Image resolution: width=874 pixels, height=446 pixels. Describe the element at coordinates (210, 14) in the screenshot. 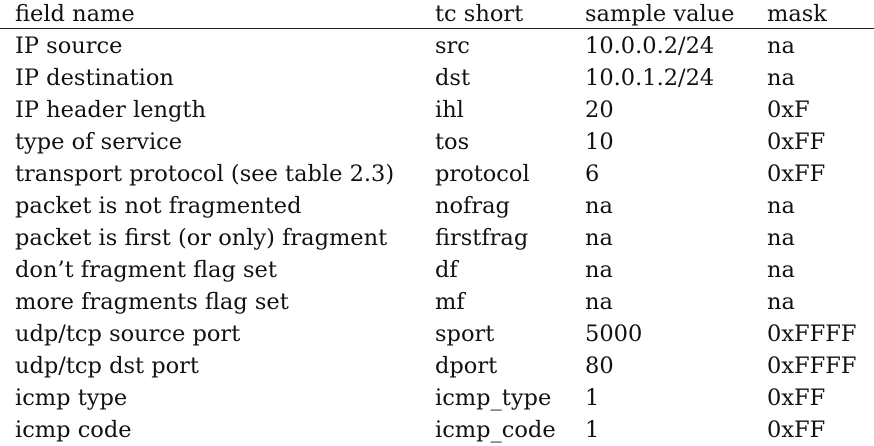

I see `header-field-name: field name` at that location.